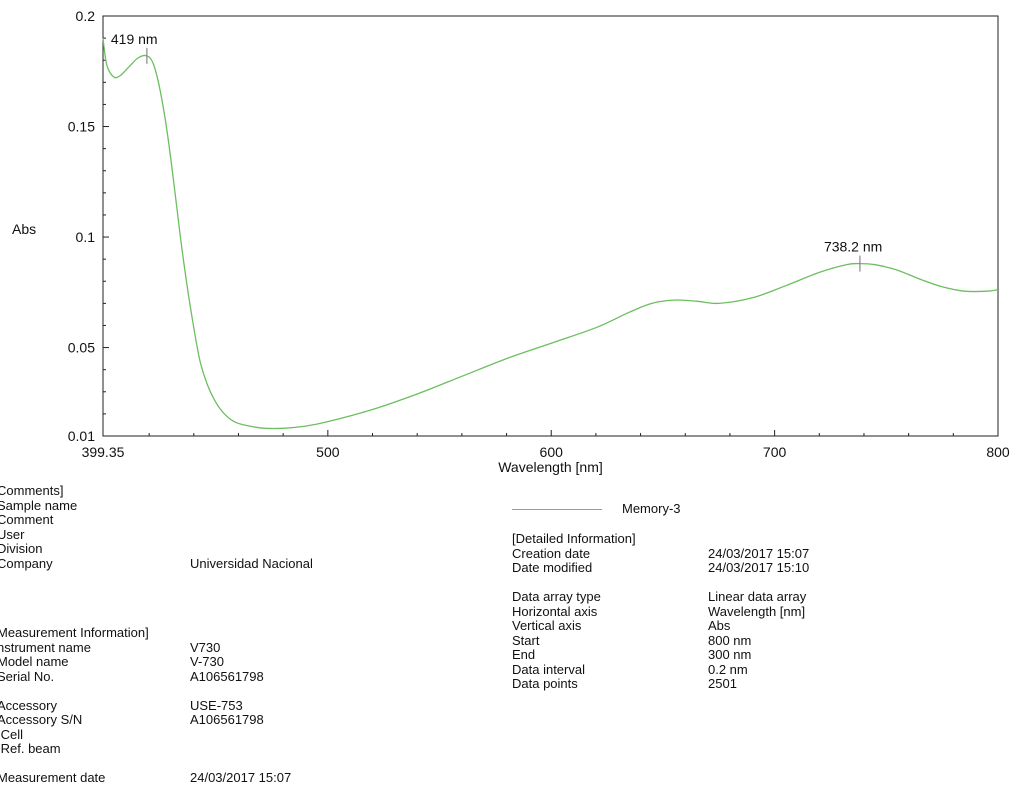 The width and height of the screenshot is (1024, 787). I want to click on info-key: Comment, so click(27, 519).